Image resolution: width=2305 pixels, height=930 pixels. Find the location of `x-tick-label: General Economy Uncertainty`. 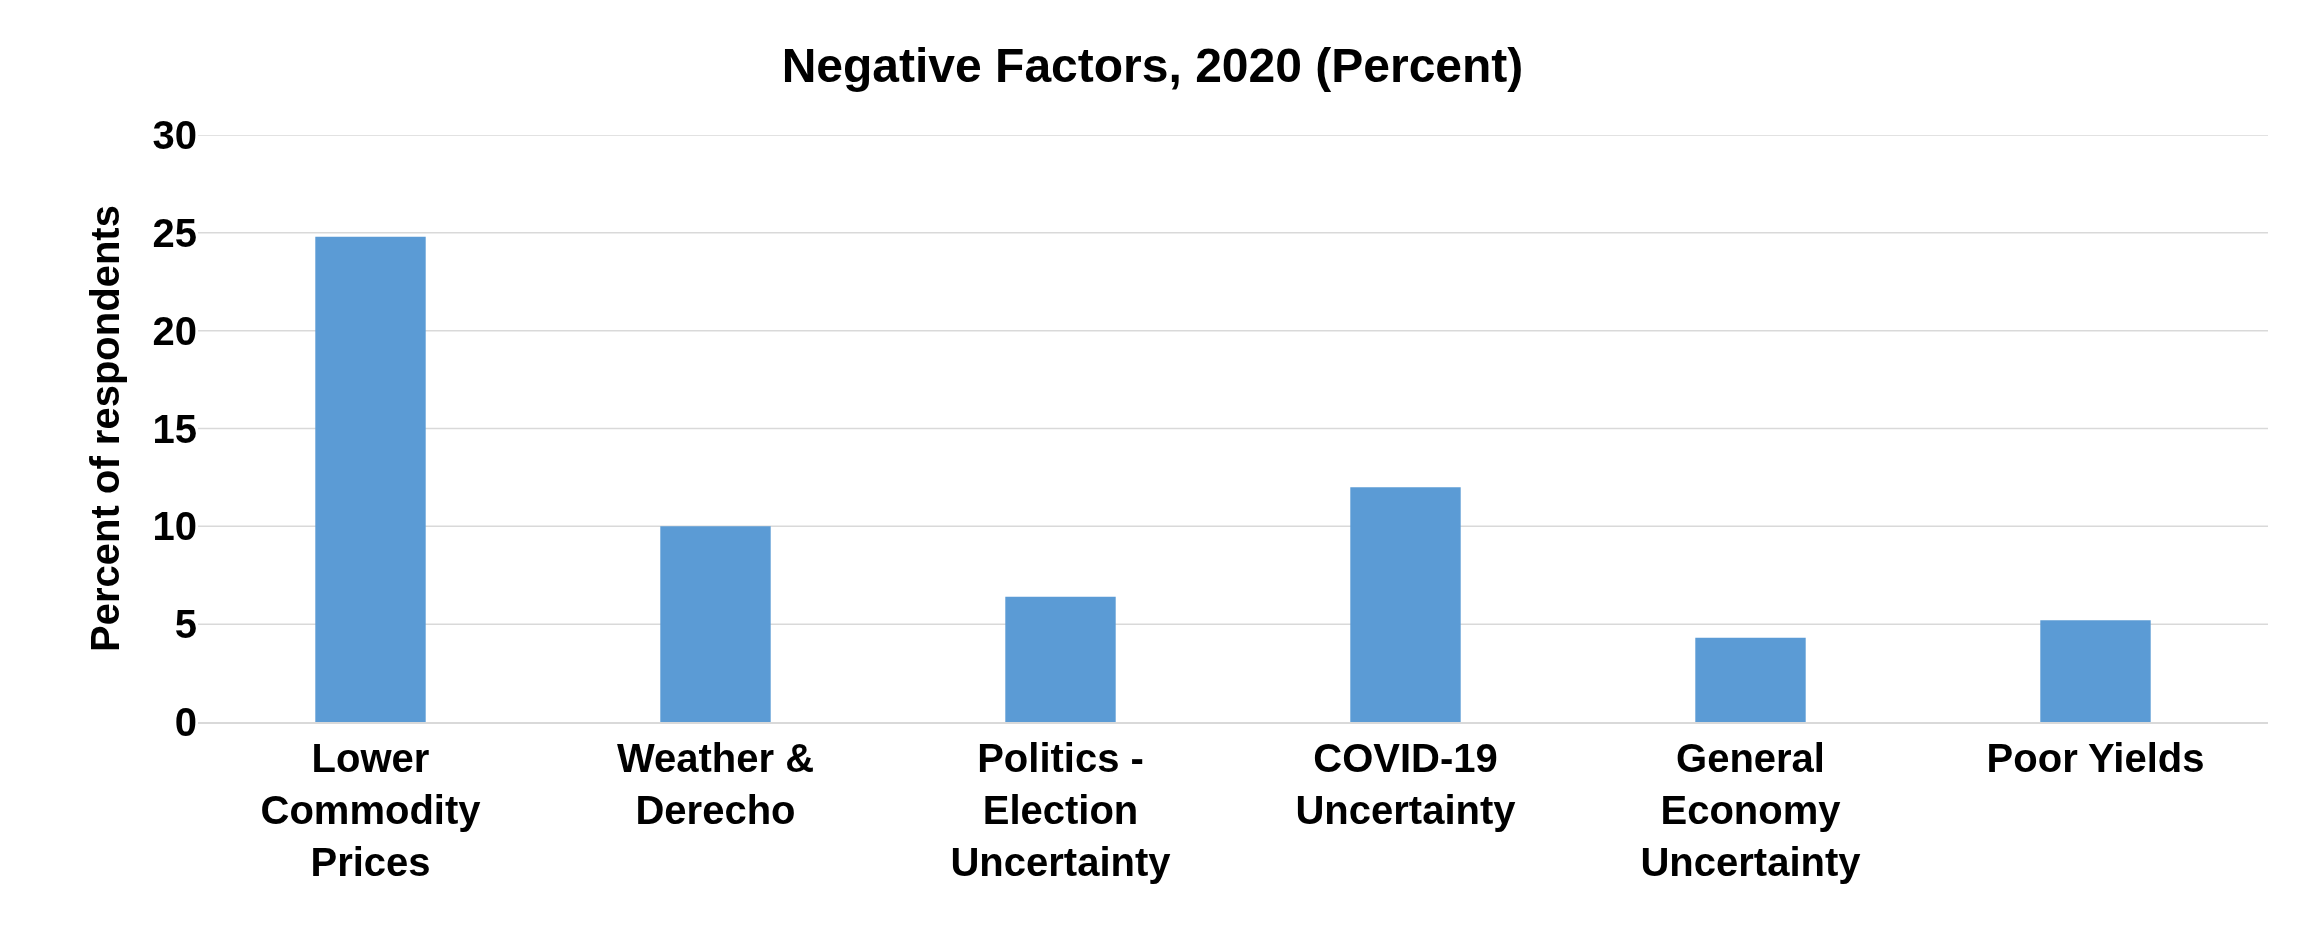

x-tick-label: General Economy Uncertainty is located at coordinates (1751, 810).